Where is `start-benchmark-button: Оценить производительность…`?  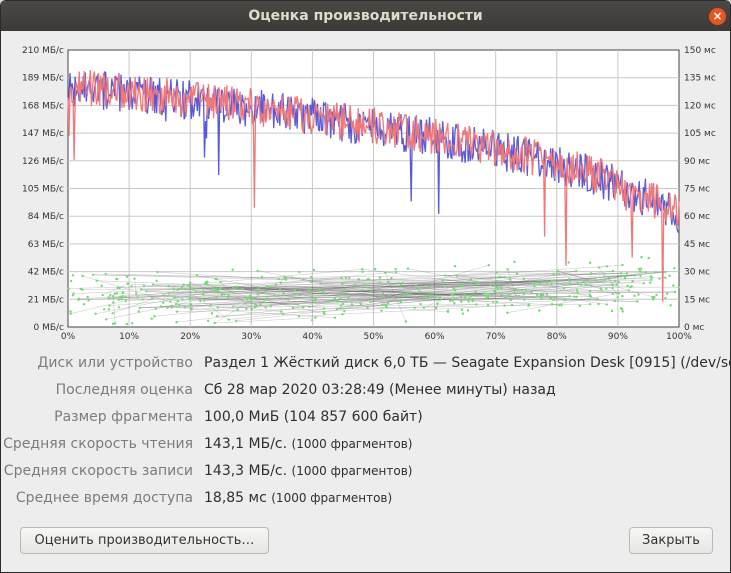
start-benchmark-button: Оценить производительность… is located at coordinates (144, 540).